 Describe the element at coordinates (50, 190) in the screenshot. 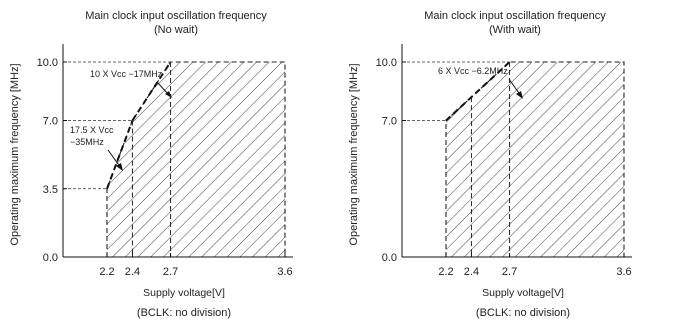

I see `y-tick-label: 3.5` at that location.